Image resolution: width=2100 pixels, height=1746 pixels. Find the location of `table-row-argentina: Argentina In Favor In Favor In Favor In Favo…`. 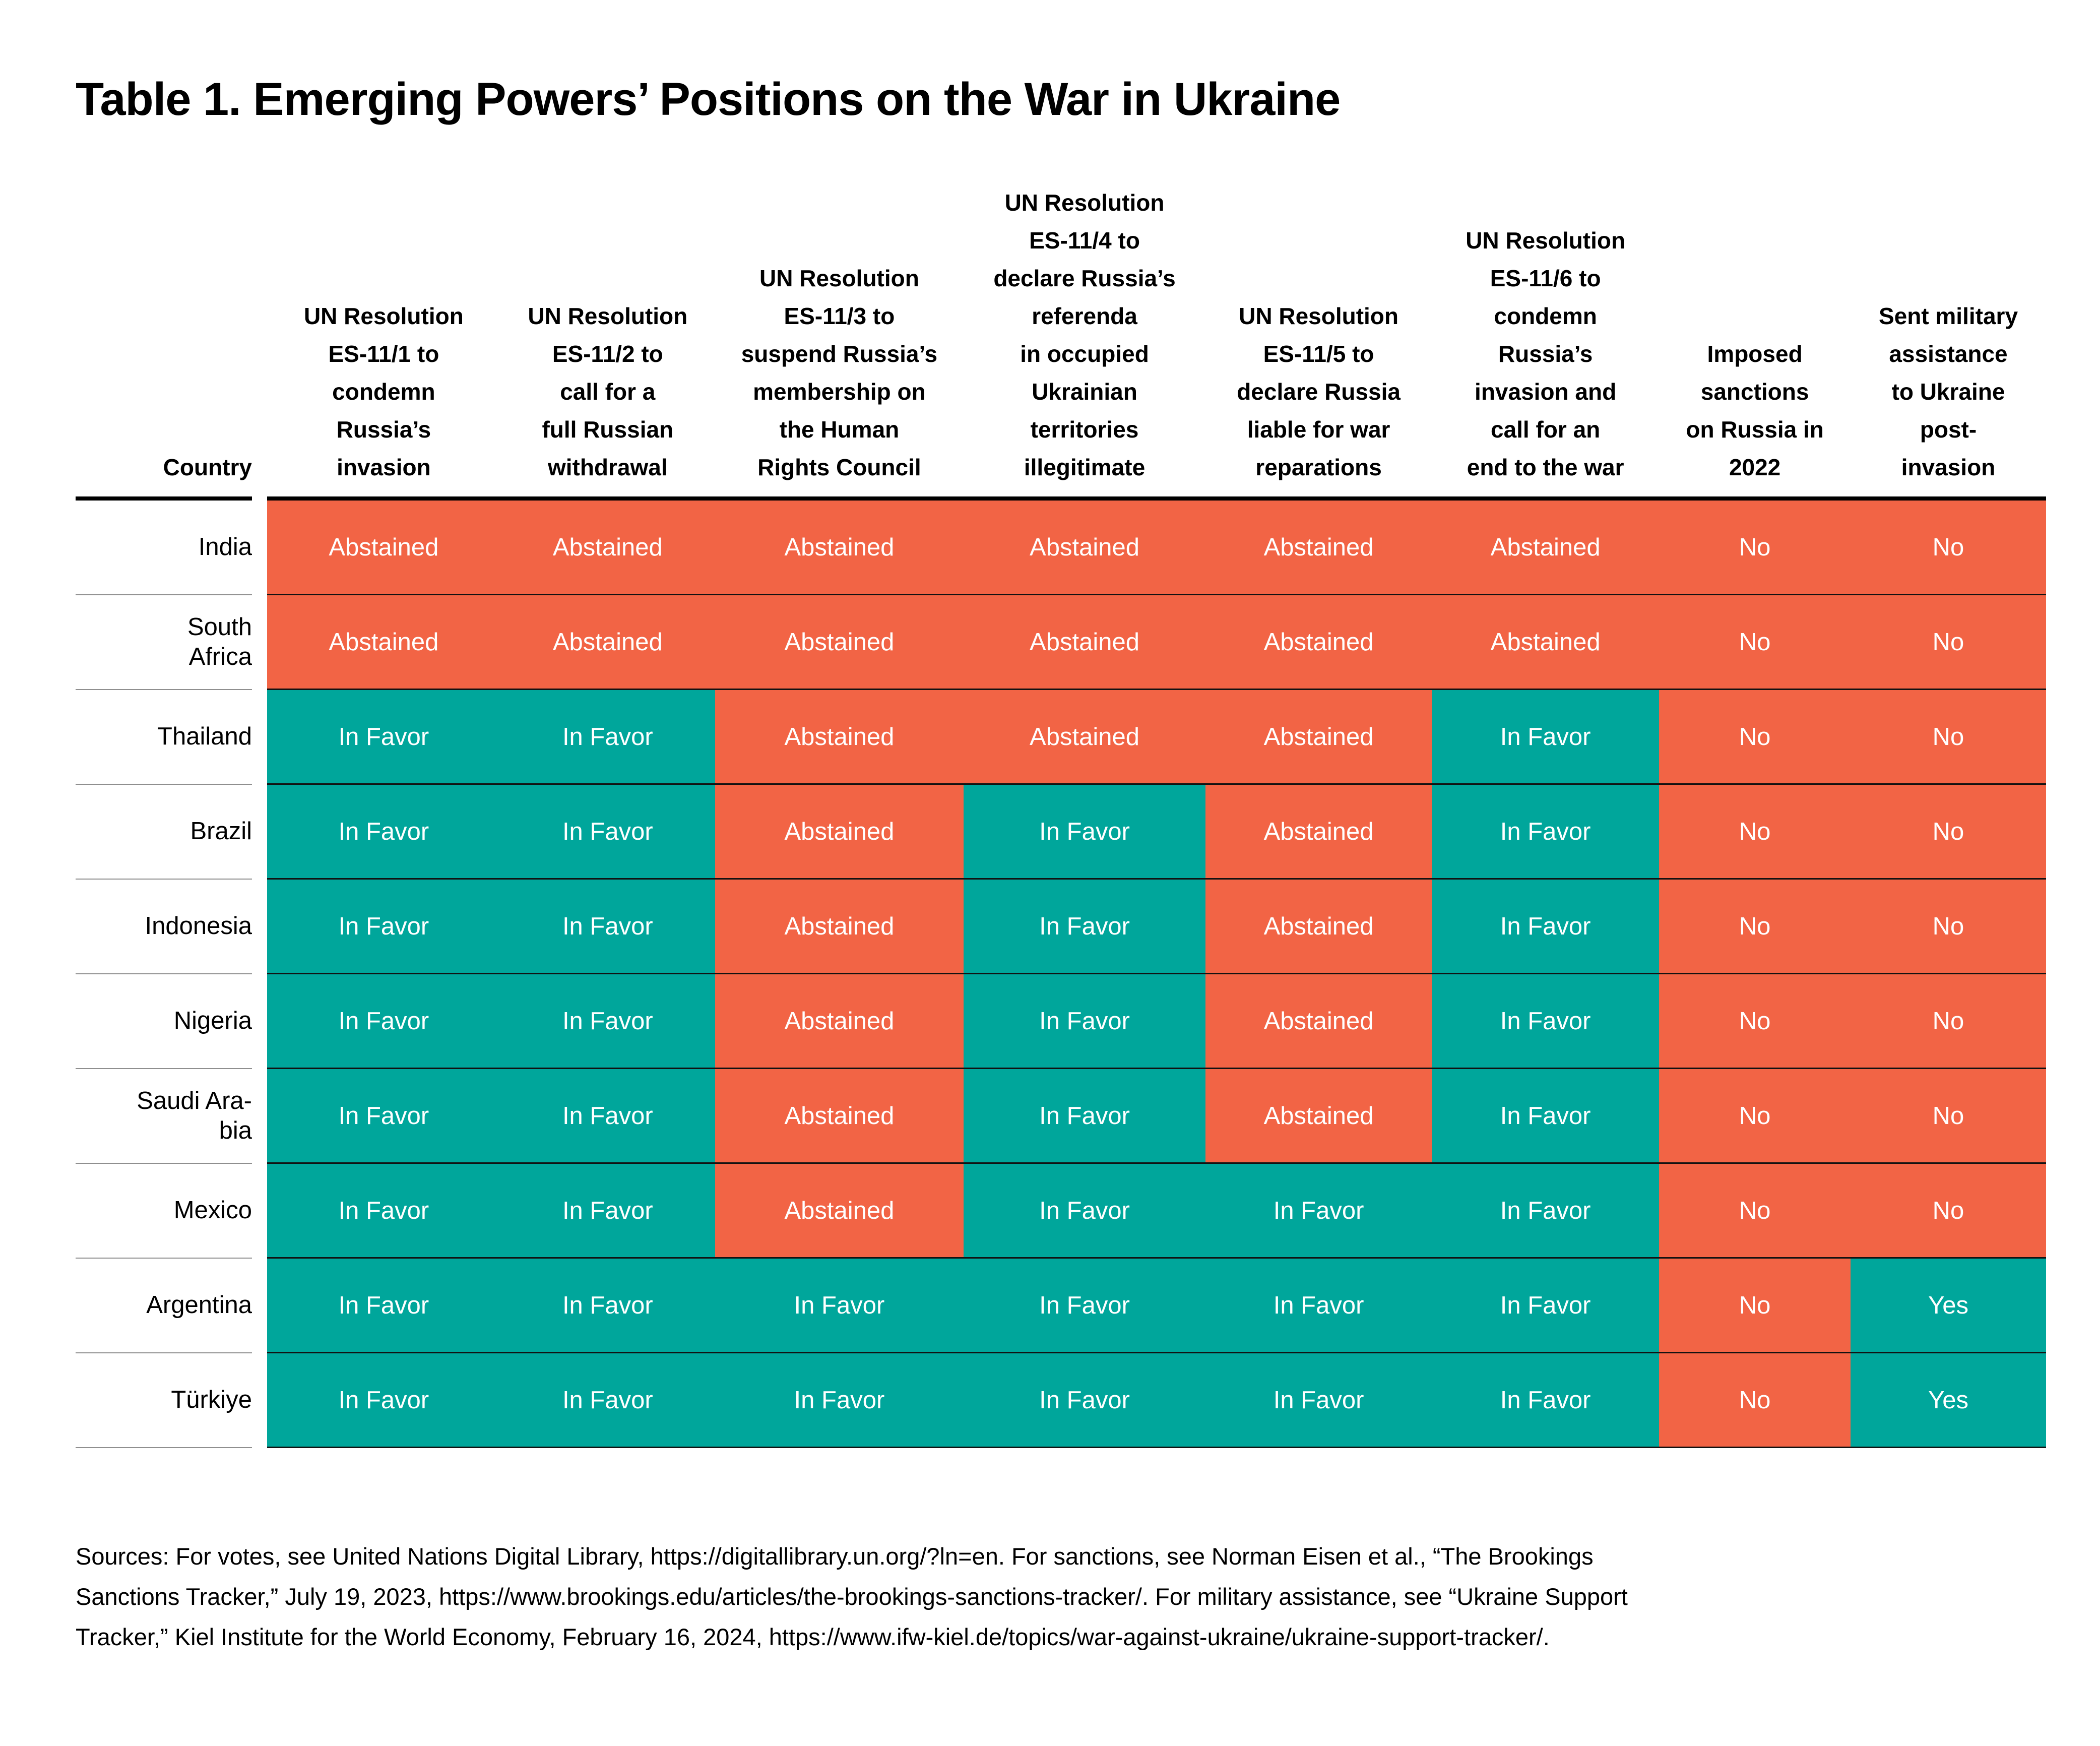

table-row-argentina: Argentina In Favor In Favor In Favor In Favo… is located at coordinates (1061, 1306).